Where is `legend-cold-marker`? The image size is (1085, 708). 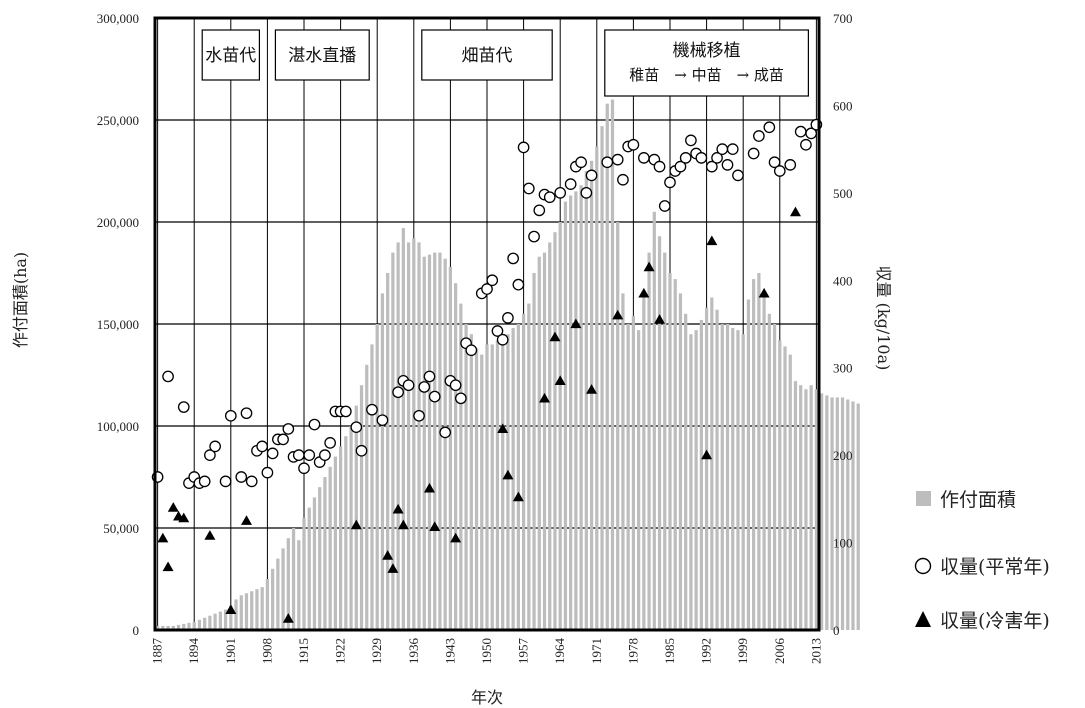 legend-cold-marker is located at coordinates (923, 619).